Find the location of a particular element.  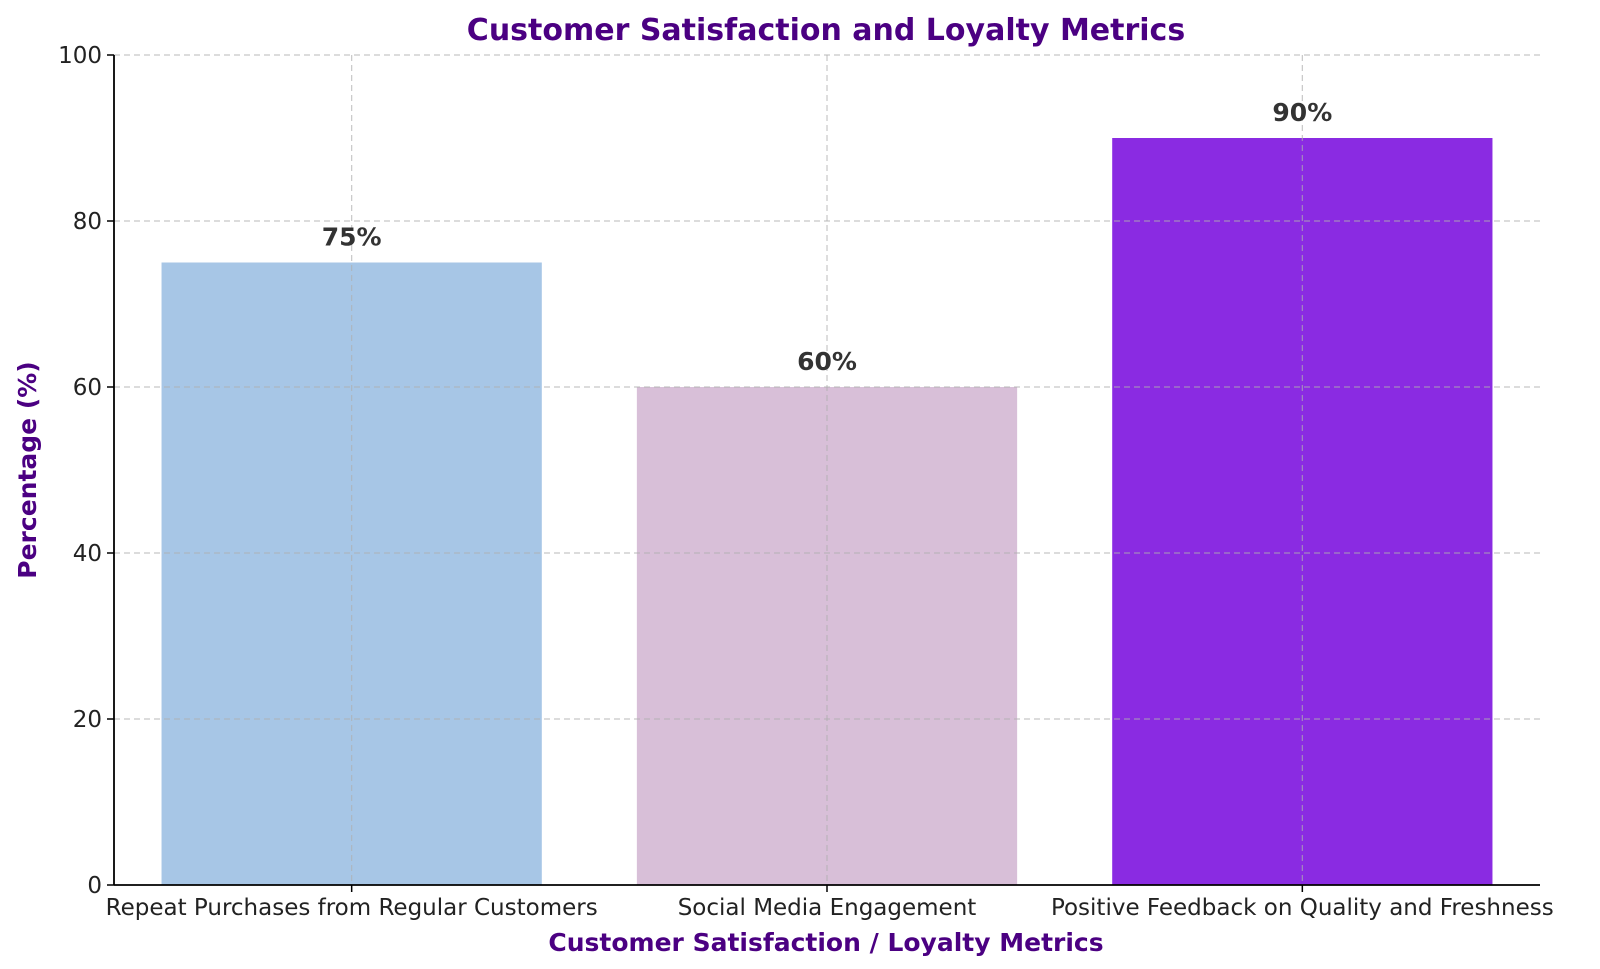

y-tick-label-3: 60 is located at coordinates (87, 388).